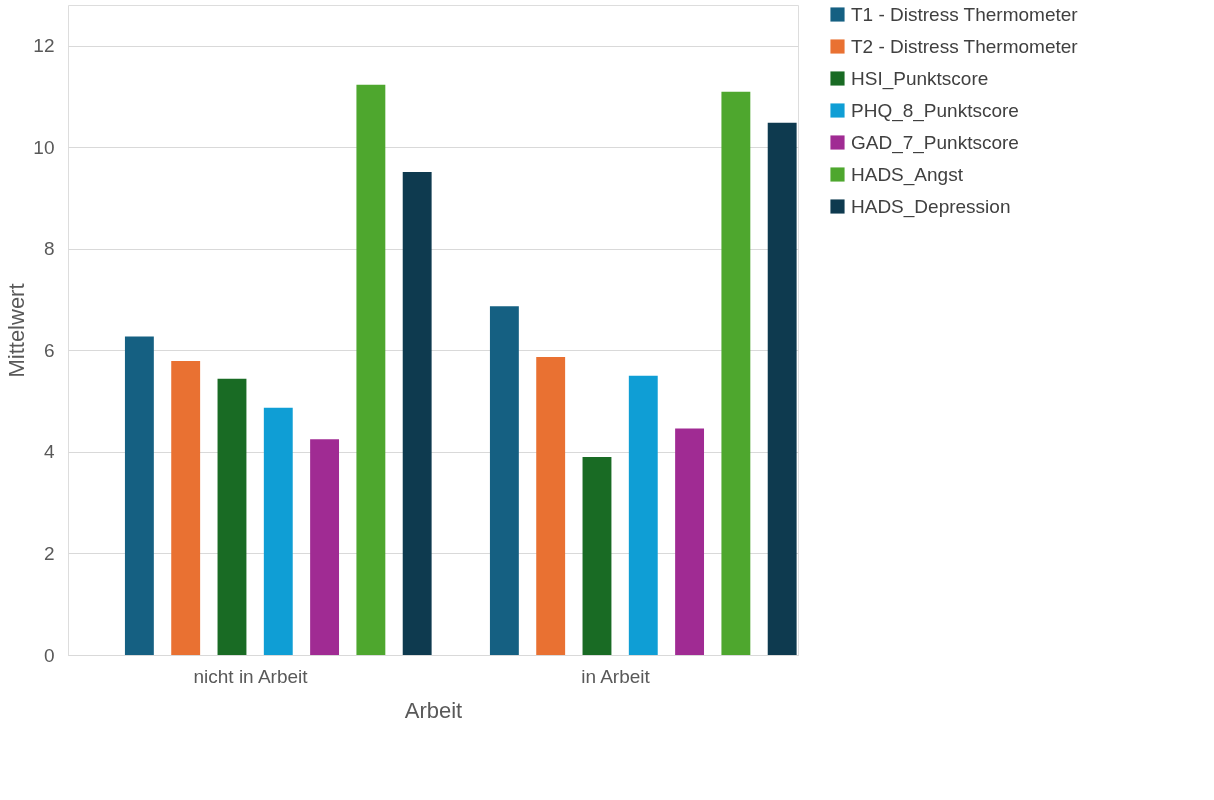 This screenshot has height=800, width=1214. What do you see at coordinates (935, 110) in the screenshot?
I see `legend-label: PHQ_8_Punktscore` at bounding box center [935, 110].